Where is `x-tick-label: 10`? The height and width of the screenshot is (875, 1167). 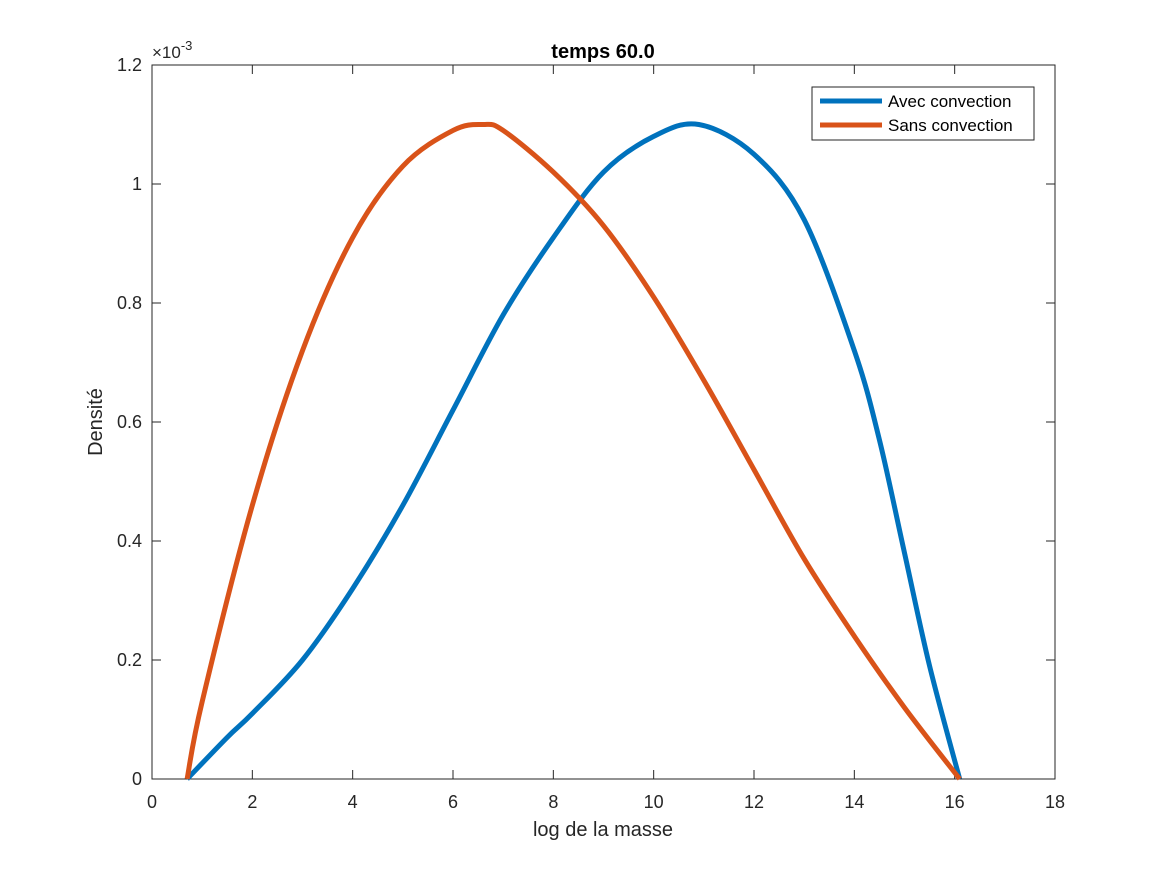
x-tick-label: 10 is located at coordinates (654, 802).